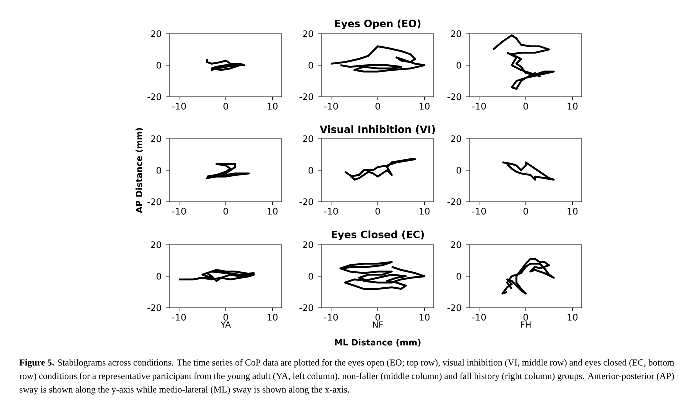 The image size is (695, 407). I want to click on chart-title: Visual Inhibition (VI), so click(378, 130).